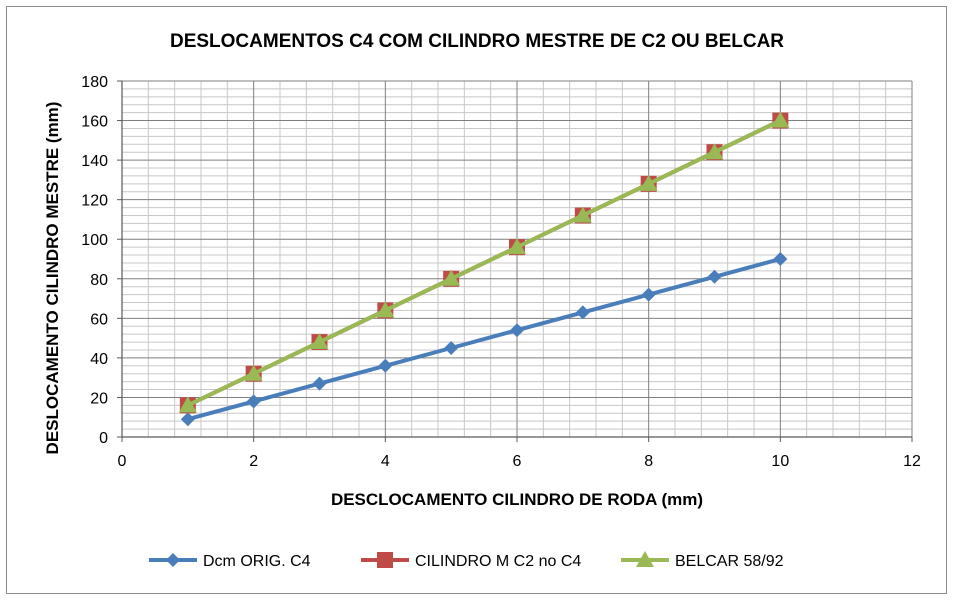 The image size is (953, 600). What do you see at coordinates (912, 461) in the screenshot?
I see `x-tick-label: 12` at bounding box center [912, 461].